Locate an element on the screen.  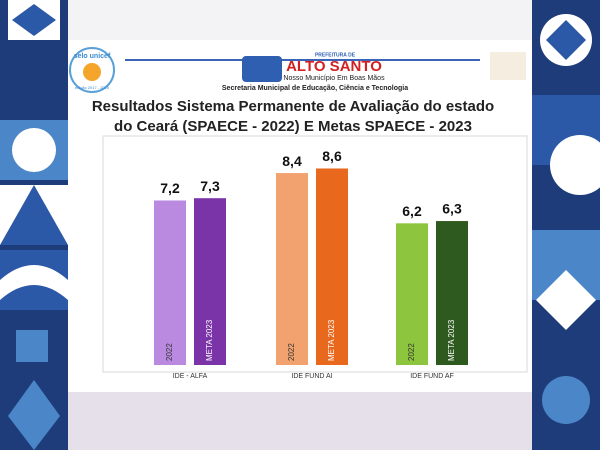
right-pattern is located at coordinates (566, 225).